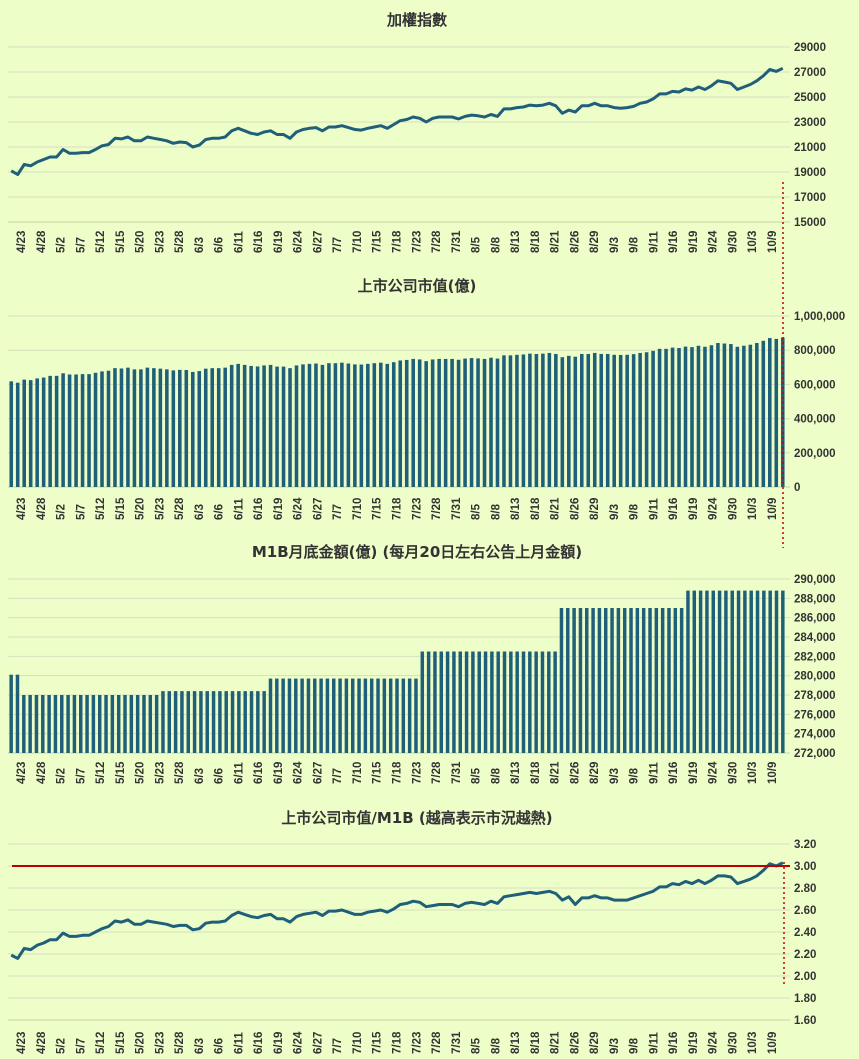  What do you see at coordinates (160, 1043) in the screenshot?
I see `x-tick-label: 5/23` at bounding box center [160, 1043].